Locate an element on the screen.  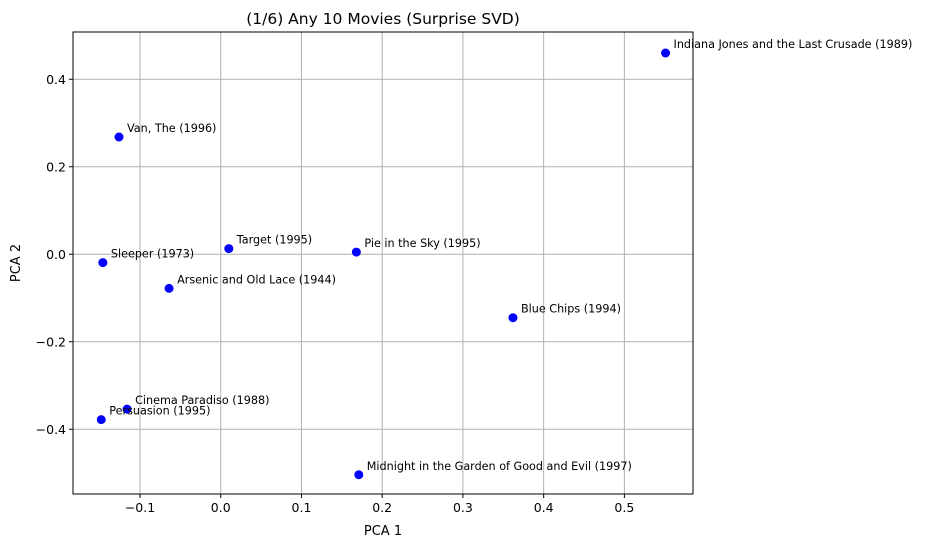
y-tick-label: −0.4 is located at coordinates (51, 429).